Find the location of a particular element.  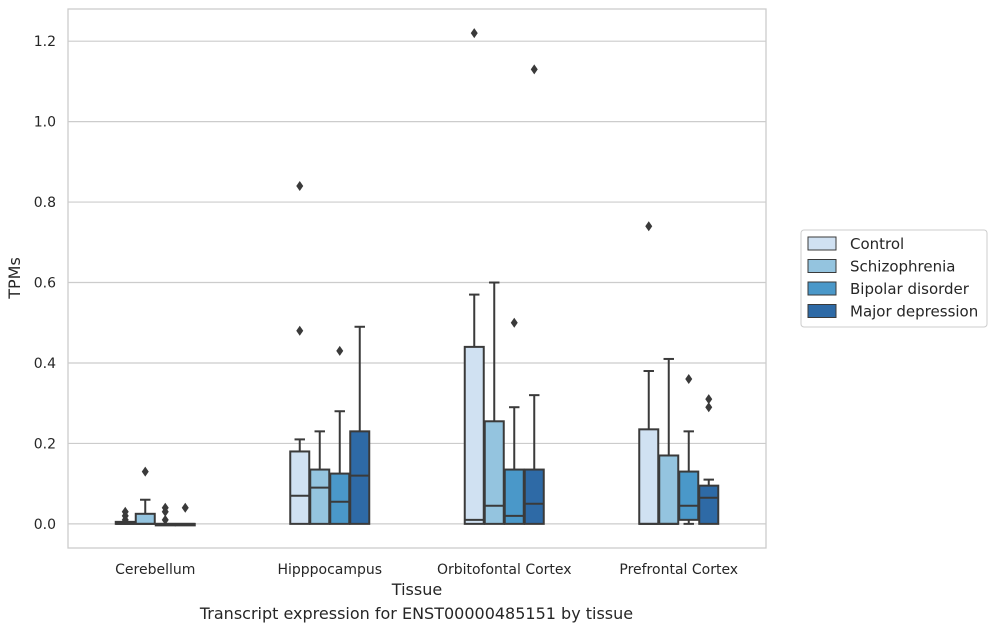

x-tick-label: Hipppocampus is located at coordinates (329, 570).